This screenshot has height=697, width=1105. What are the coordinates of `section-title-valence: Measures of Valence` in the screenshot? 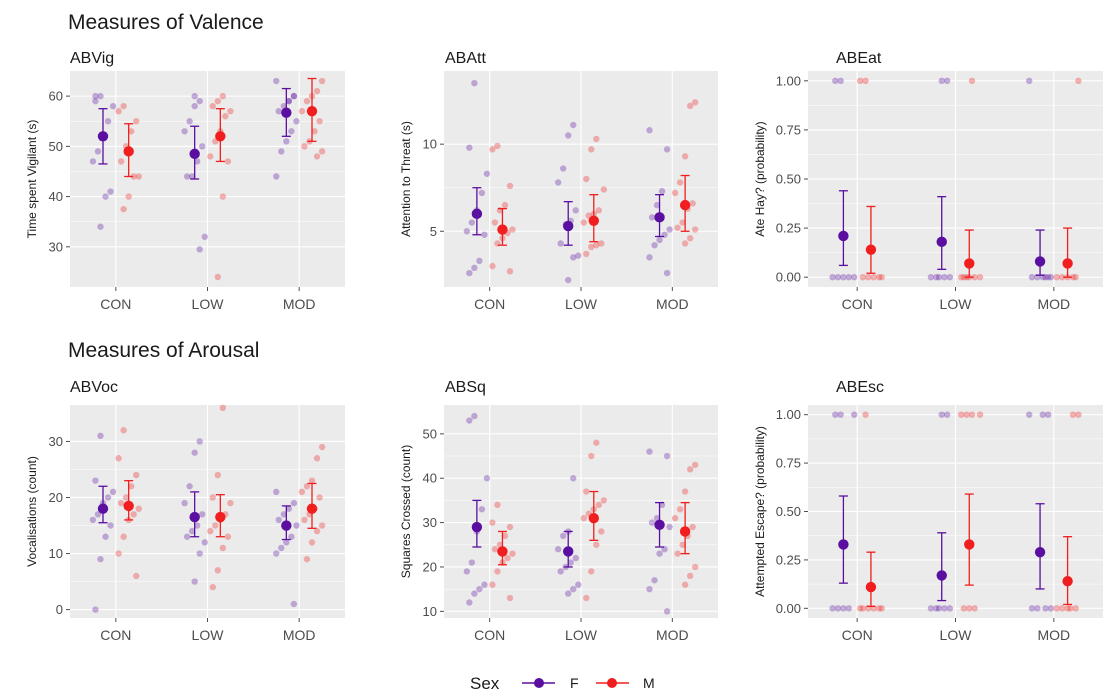 It's located at (166, 22).